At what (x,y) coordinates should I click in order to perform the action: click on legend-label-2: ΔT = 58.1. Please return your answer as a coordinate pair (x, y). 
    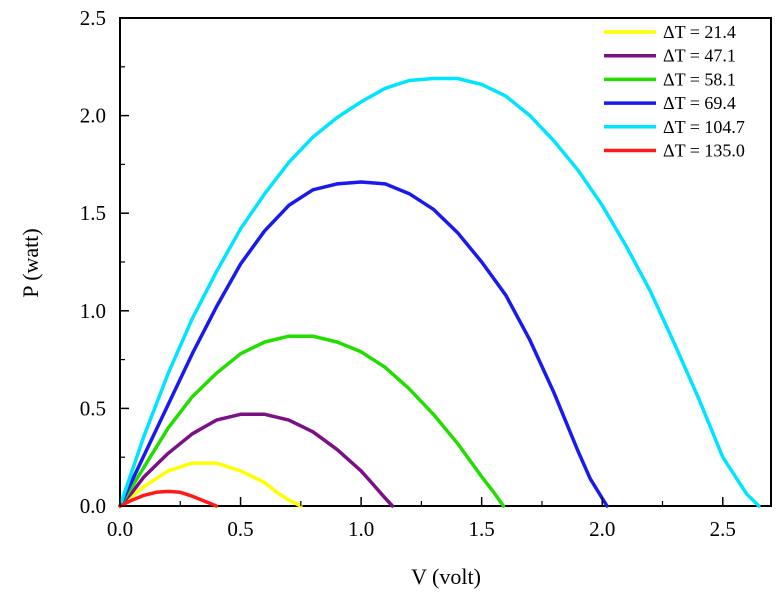
    Looking at the image, I should click on (699, 79).